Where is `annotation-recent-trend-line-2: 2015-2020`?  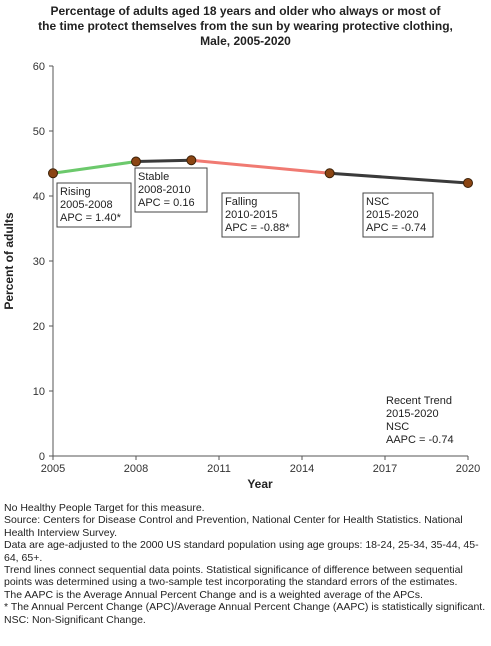 annotation-recent-trend-line-2: 2015-2020 is located at coordinates (412, 414).